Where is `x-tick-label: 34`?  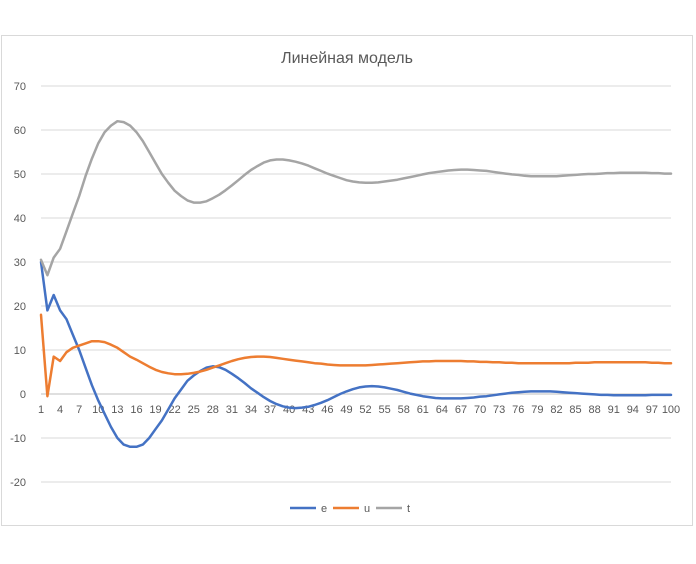
x-tick-label: 34 is located at coordinates (251, 410).